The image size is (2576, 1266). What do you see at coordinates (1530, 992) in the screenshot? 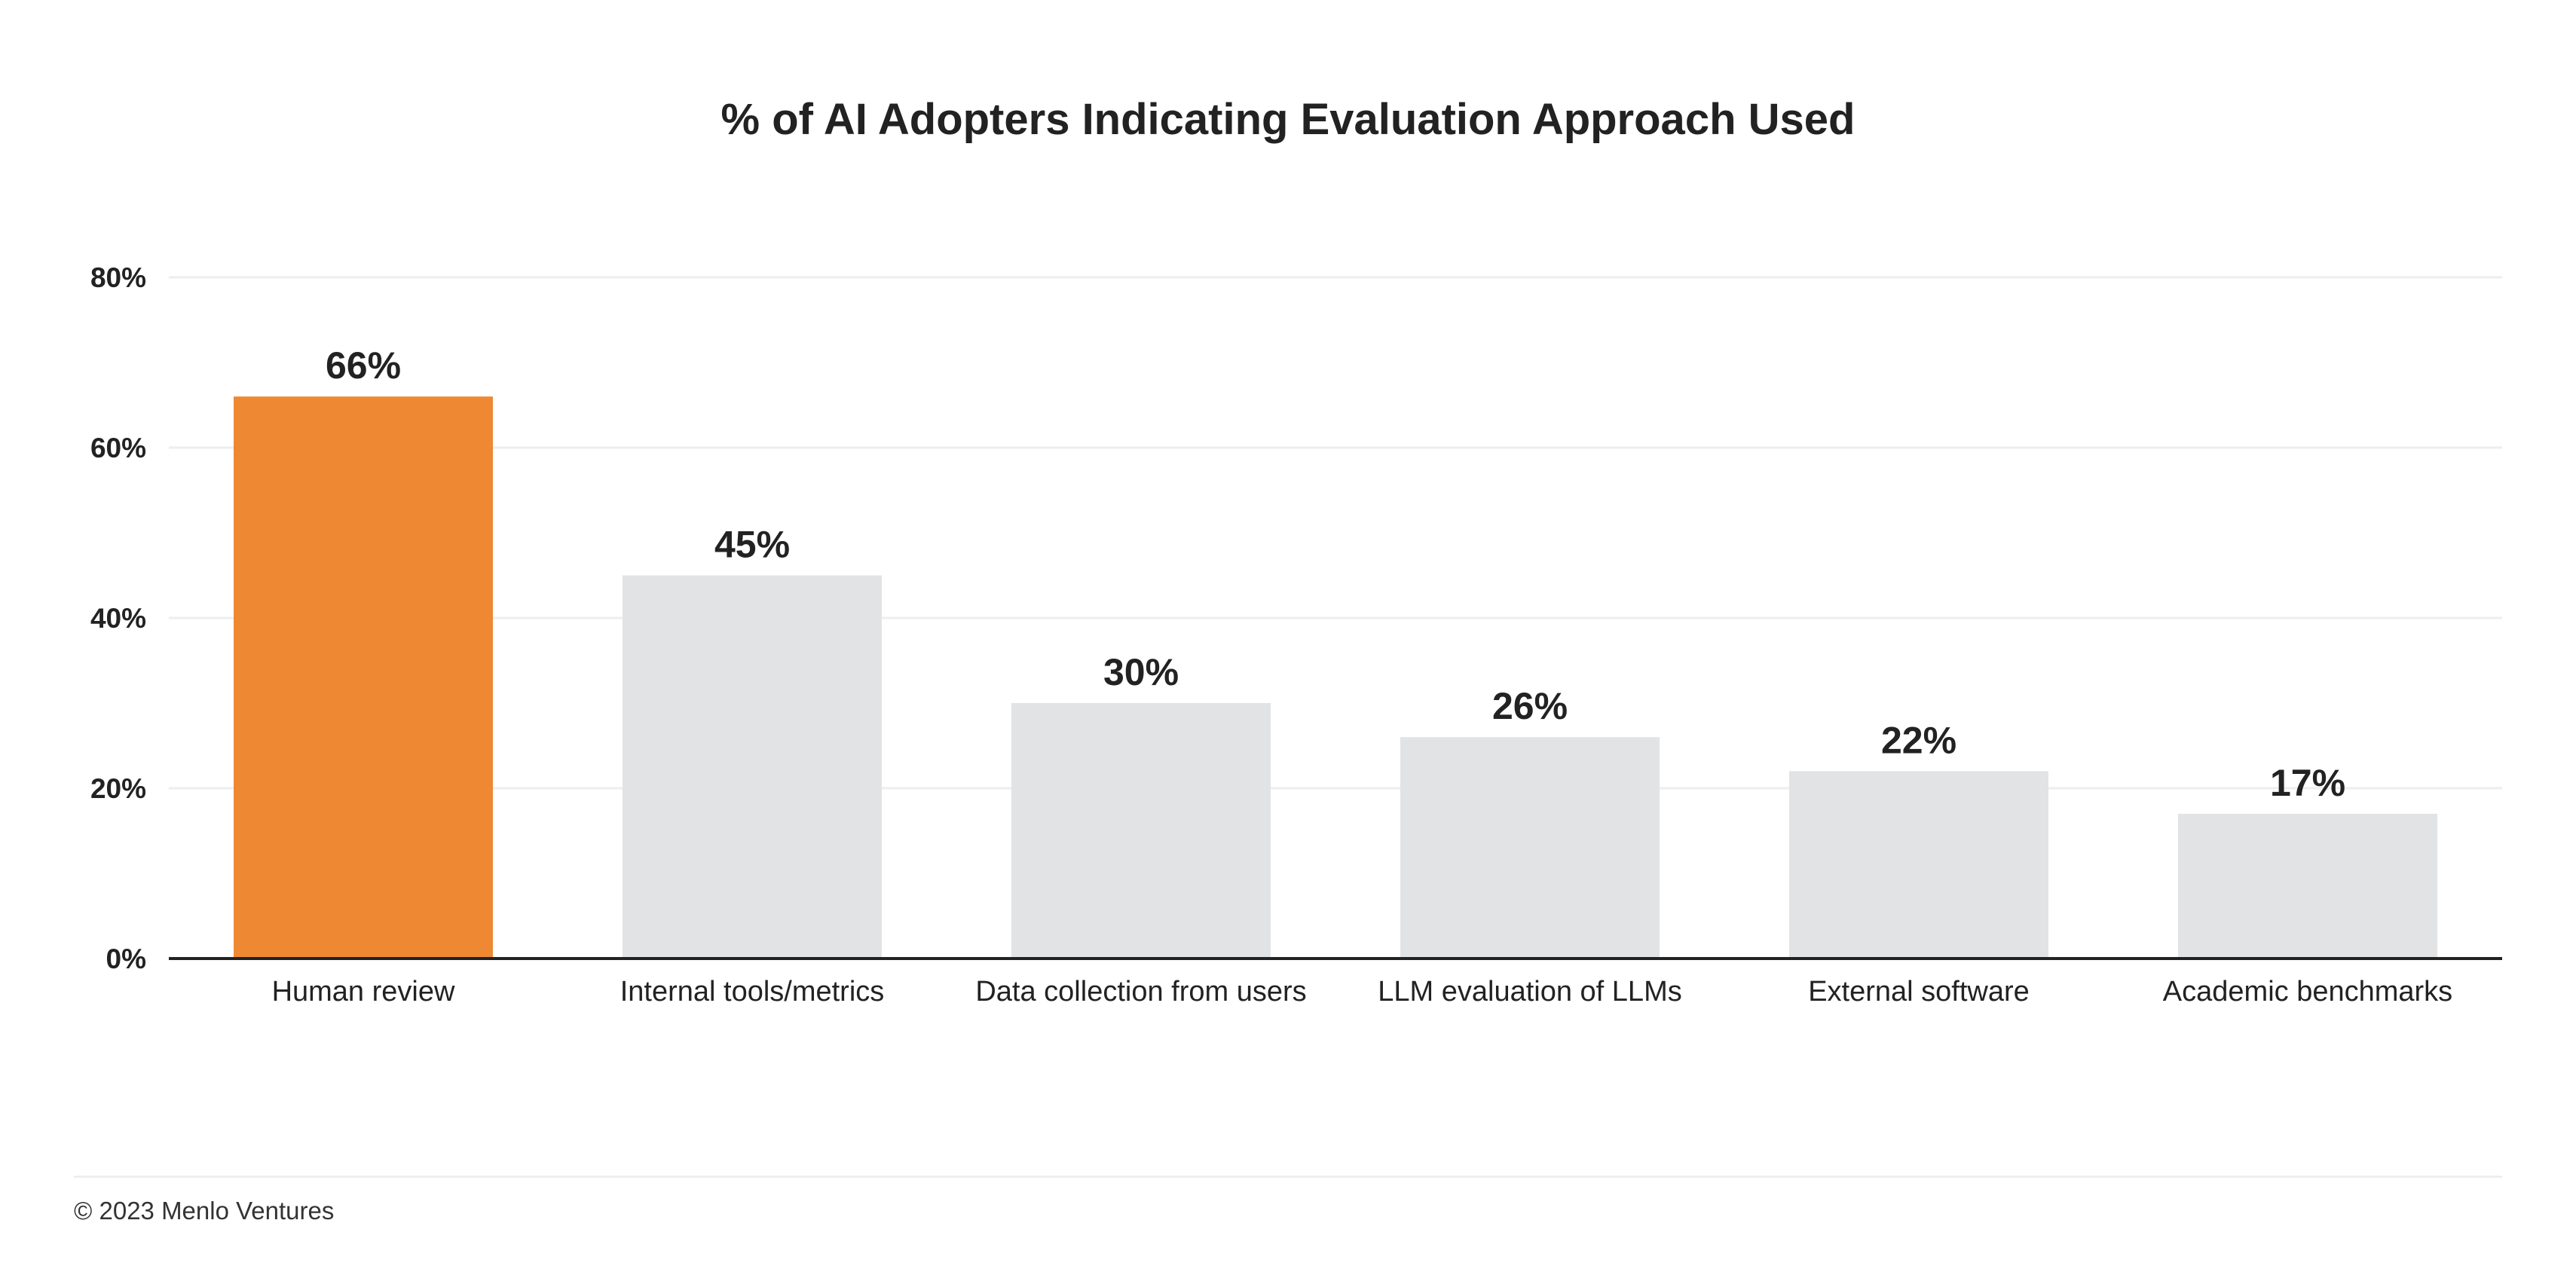
I see `x-tick-label: LLM evaluation of LLMs` at bounding box center [1530, 992].